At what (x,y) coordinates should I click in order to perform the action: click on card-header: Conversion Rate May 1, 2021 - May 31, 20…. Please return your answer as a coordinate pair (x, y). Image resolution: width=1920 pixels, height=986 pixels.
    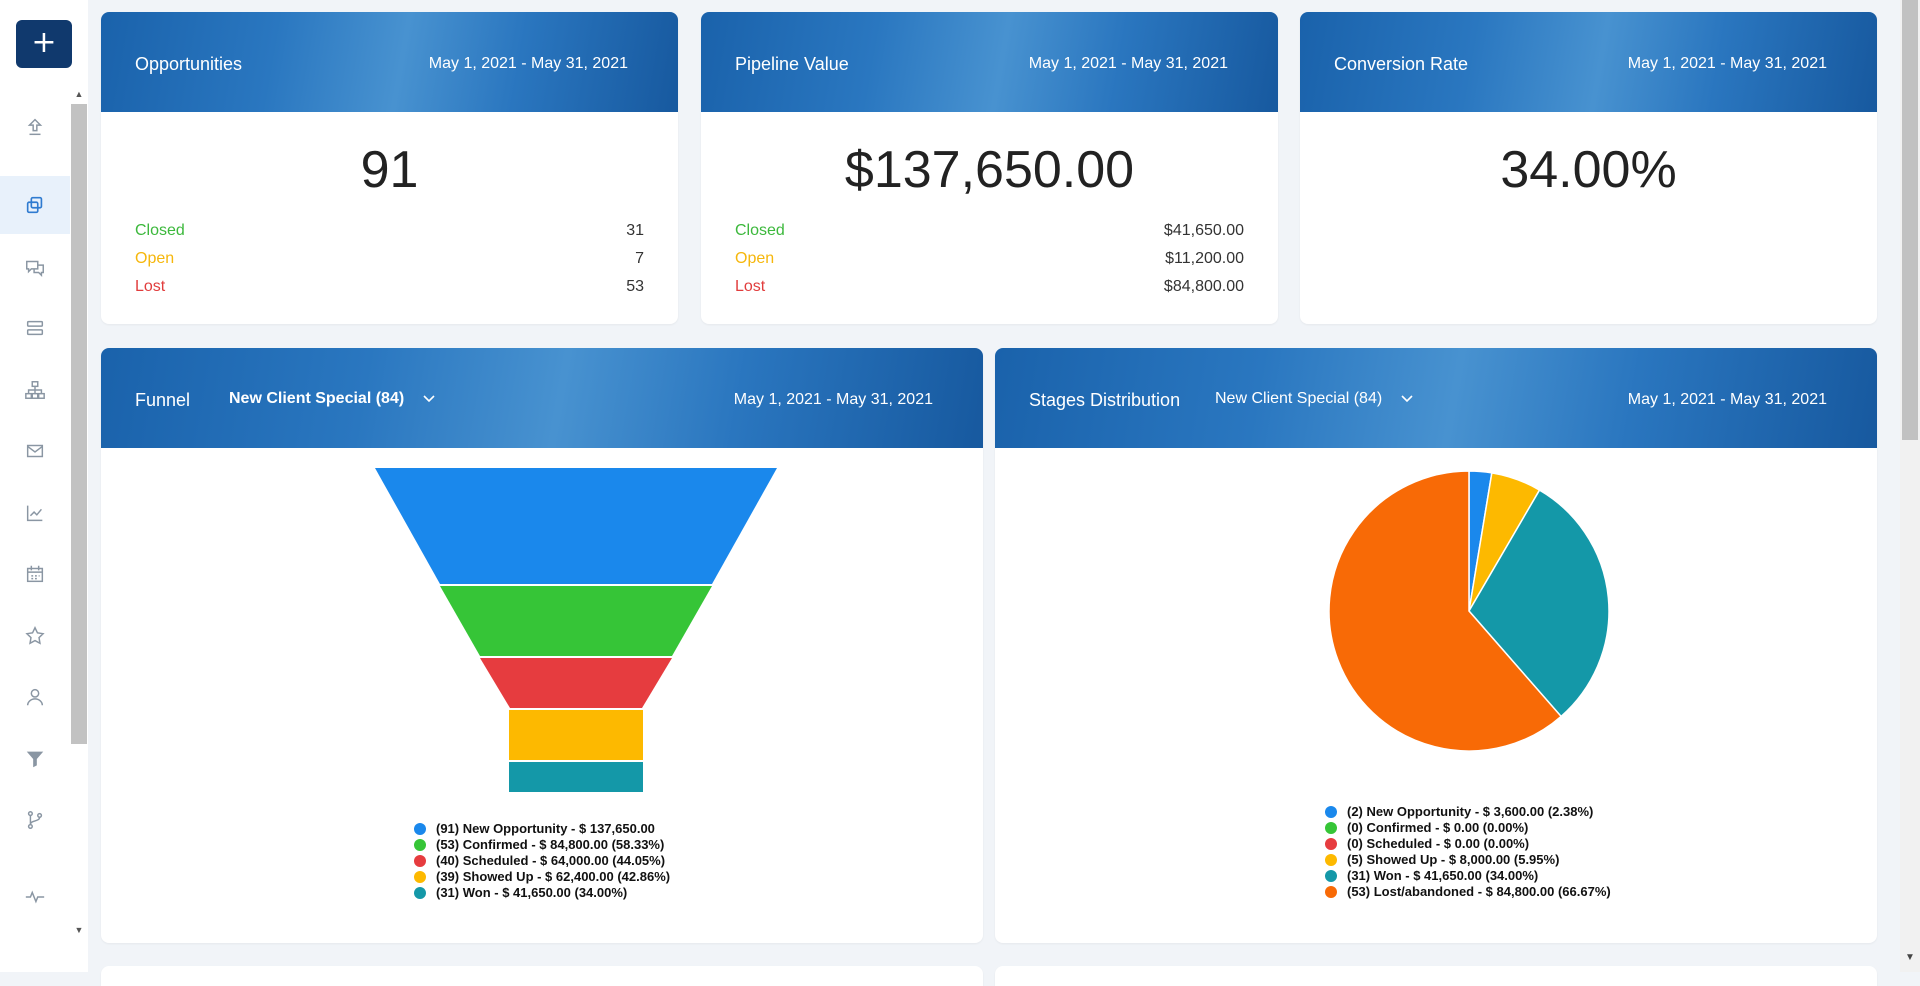
    Looking at the image, I should click on (1588, 62).